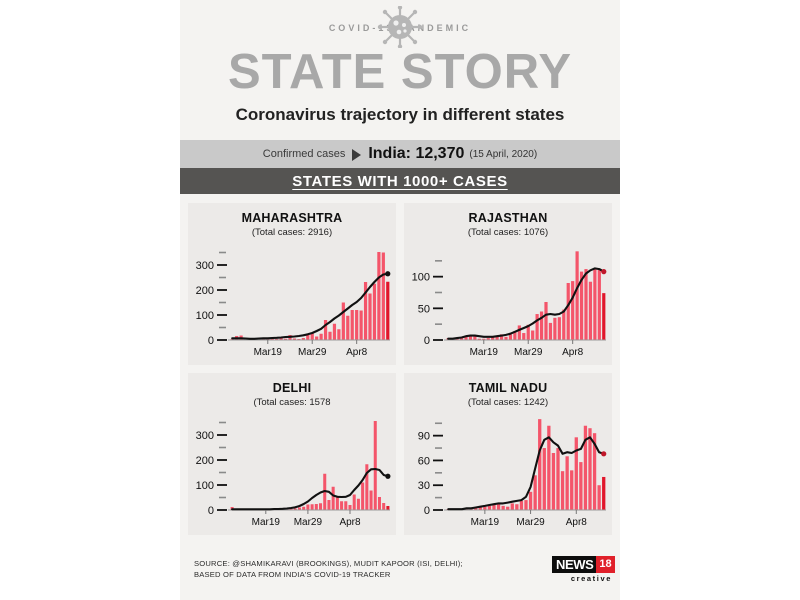 Image resolution: width=800 pixels, height=600 pixels. Describe the element at coordinates (509, 304) in the screenshot. I see `chart-plot-rajasthan: 0 50 100 Mar19 Mar29 Apr8` at that location.